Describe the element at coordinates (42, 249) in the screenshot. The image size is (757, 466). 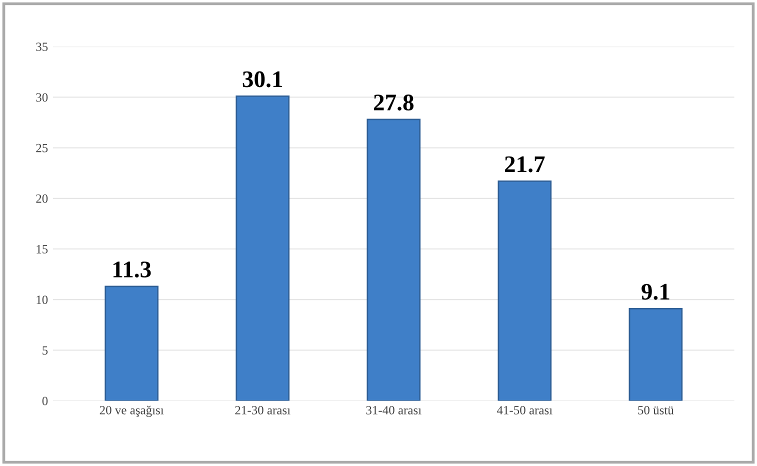
I see `y-tick-label: 15` at that location.